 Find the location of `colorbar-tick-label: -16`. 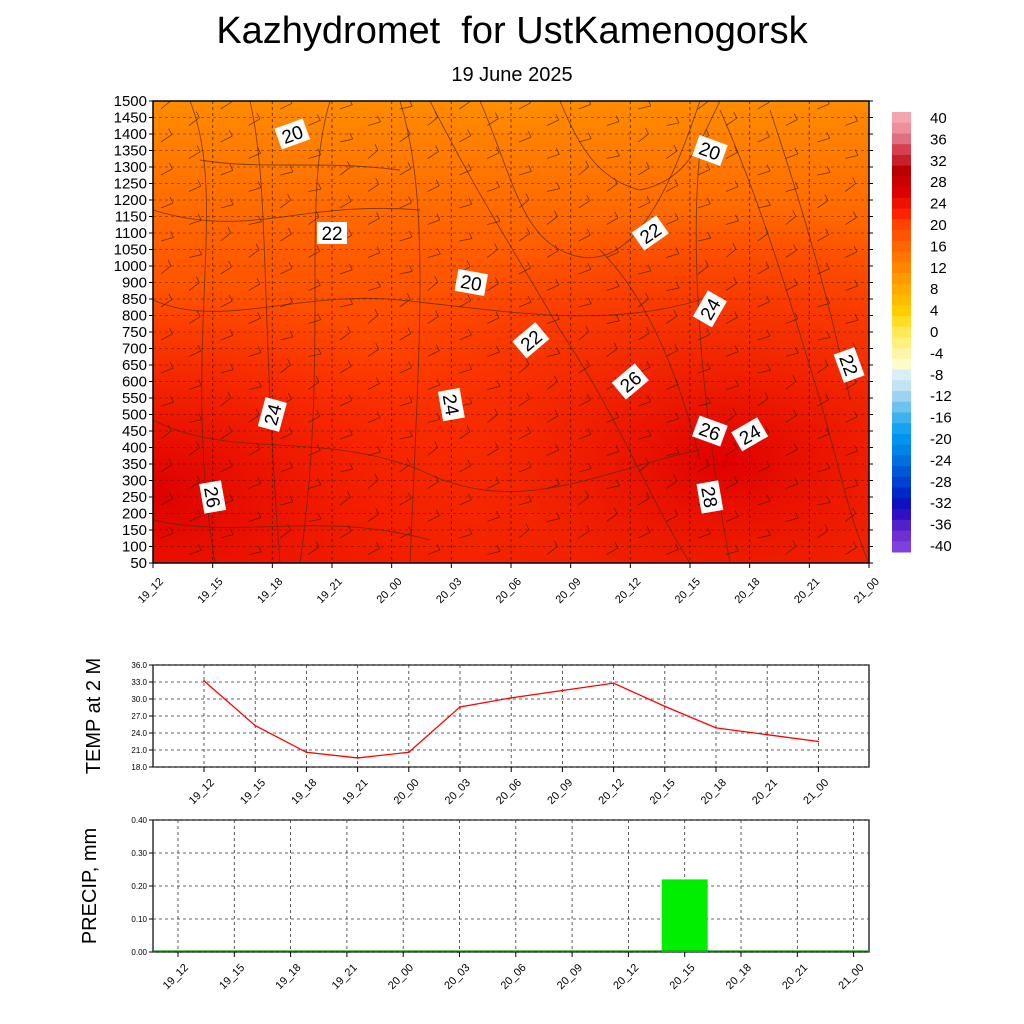

colorbar-tick-label: -16 is located at coordinates (941, 418).